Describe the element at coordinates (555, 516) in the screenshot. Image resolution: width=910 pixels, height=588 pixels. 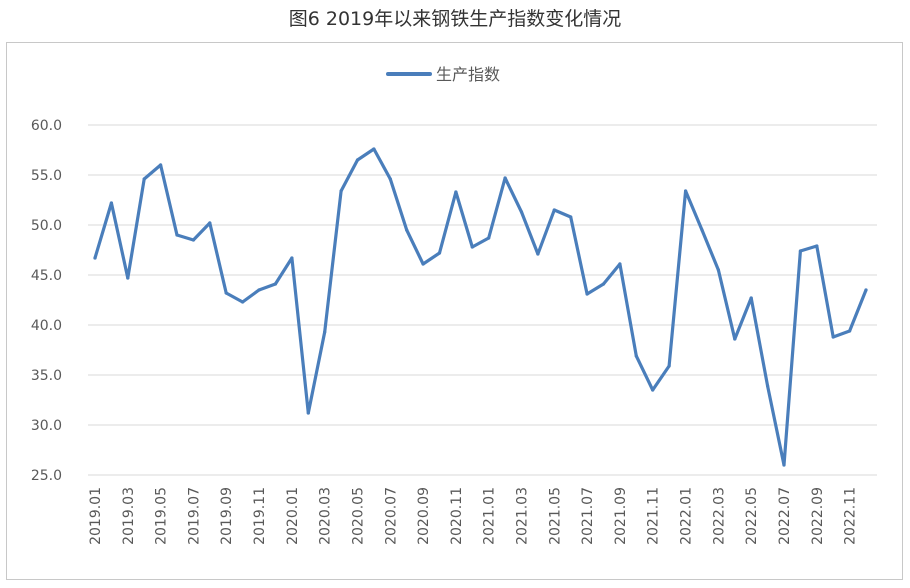
I see `x-tick-label: 2021.05` at that location.